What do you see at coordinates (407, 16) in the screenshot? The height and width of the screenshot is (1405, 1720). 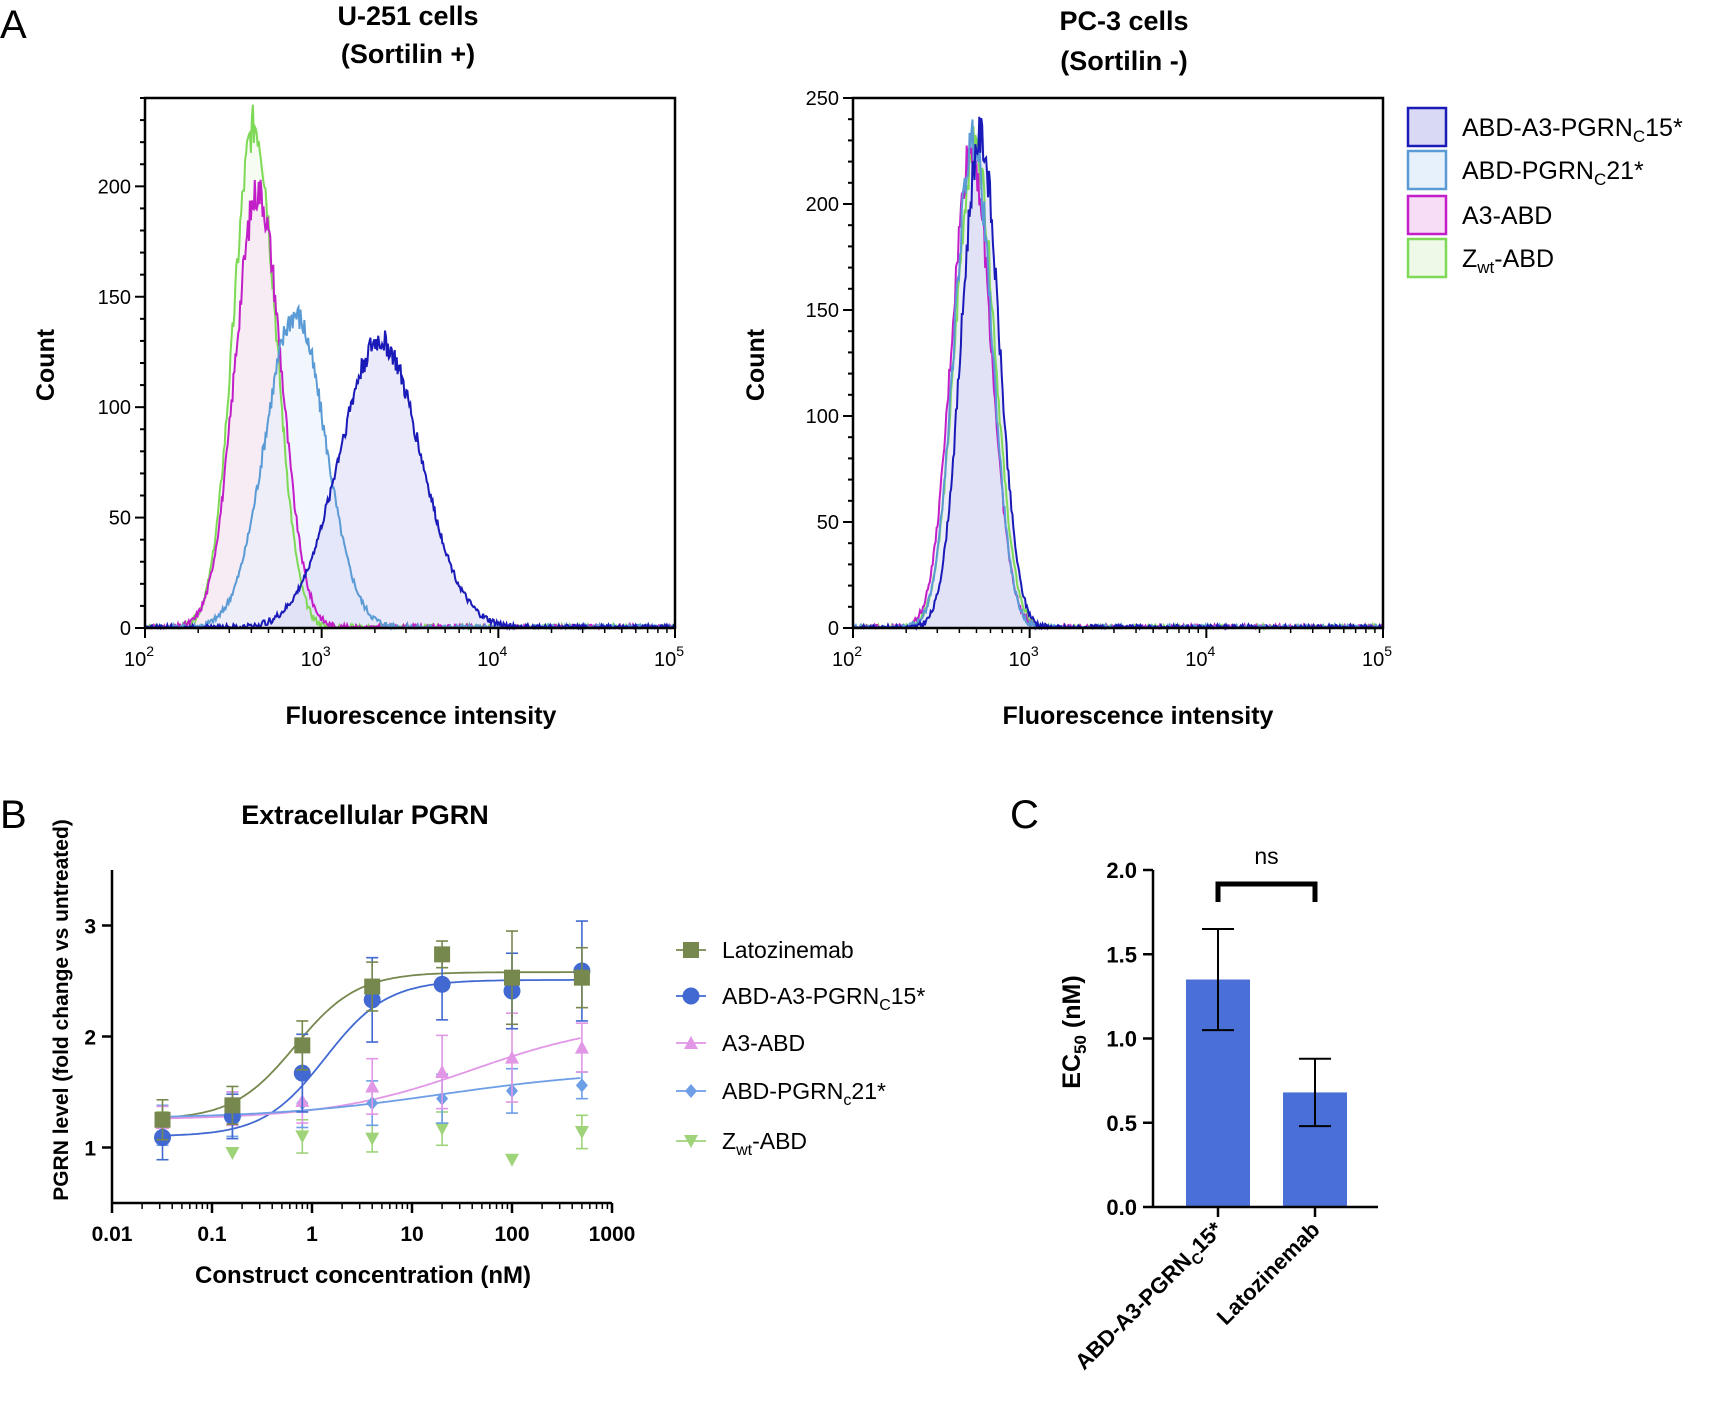 I see `title-u251-line1: U-251 cells` at bounding box center [407, 16].